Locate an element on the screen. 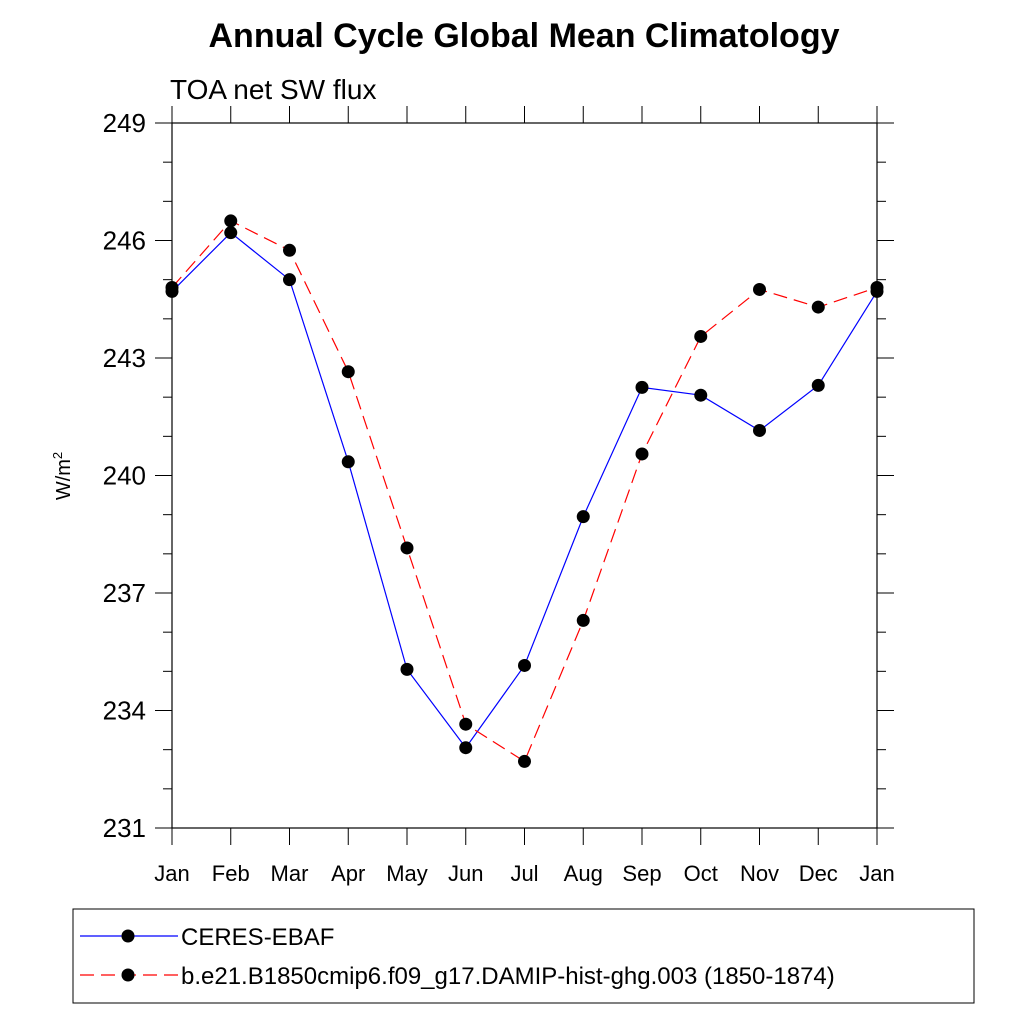 Image resolution: width=1024 pixels, height=1024 pixels. y-tick-label: 246 is located at coordinates (124, 241).